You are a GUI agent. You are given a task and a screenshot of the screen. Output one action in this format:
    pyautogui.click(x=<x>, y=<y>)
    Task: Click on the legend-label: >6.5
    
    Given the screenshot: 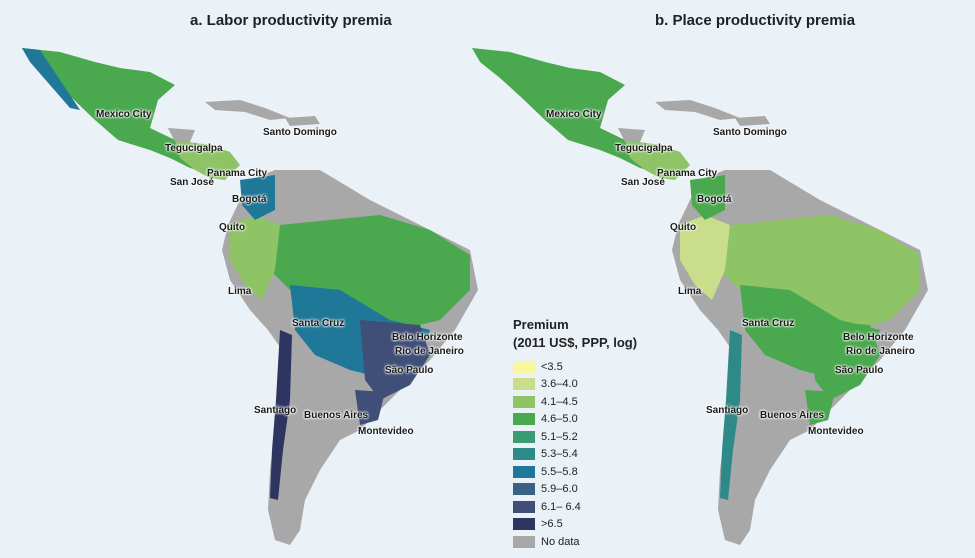 What is the action you would take?
    pyautogui.click(x=552, y=524)
    